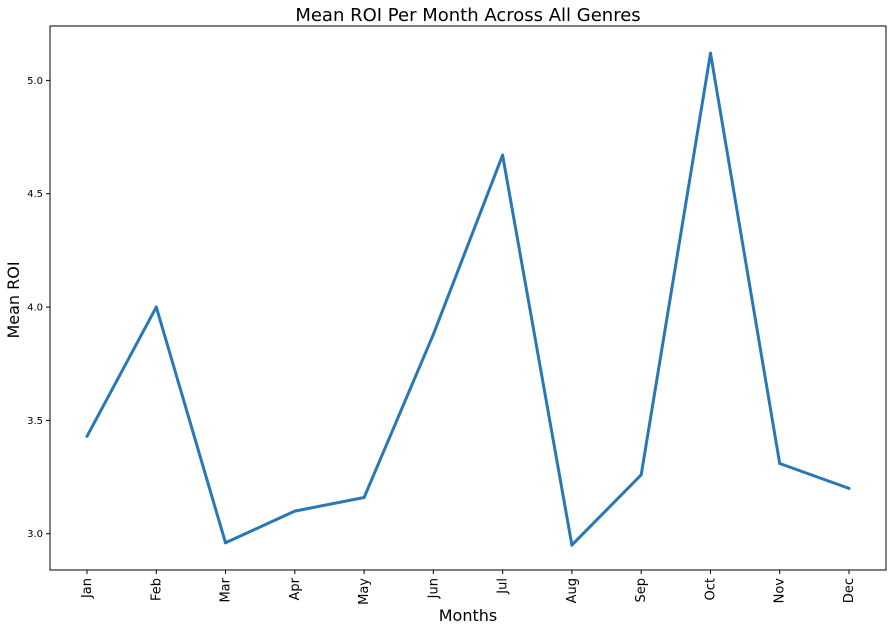  I want to click on x-tick-label: Jul, so click(503, 586).